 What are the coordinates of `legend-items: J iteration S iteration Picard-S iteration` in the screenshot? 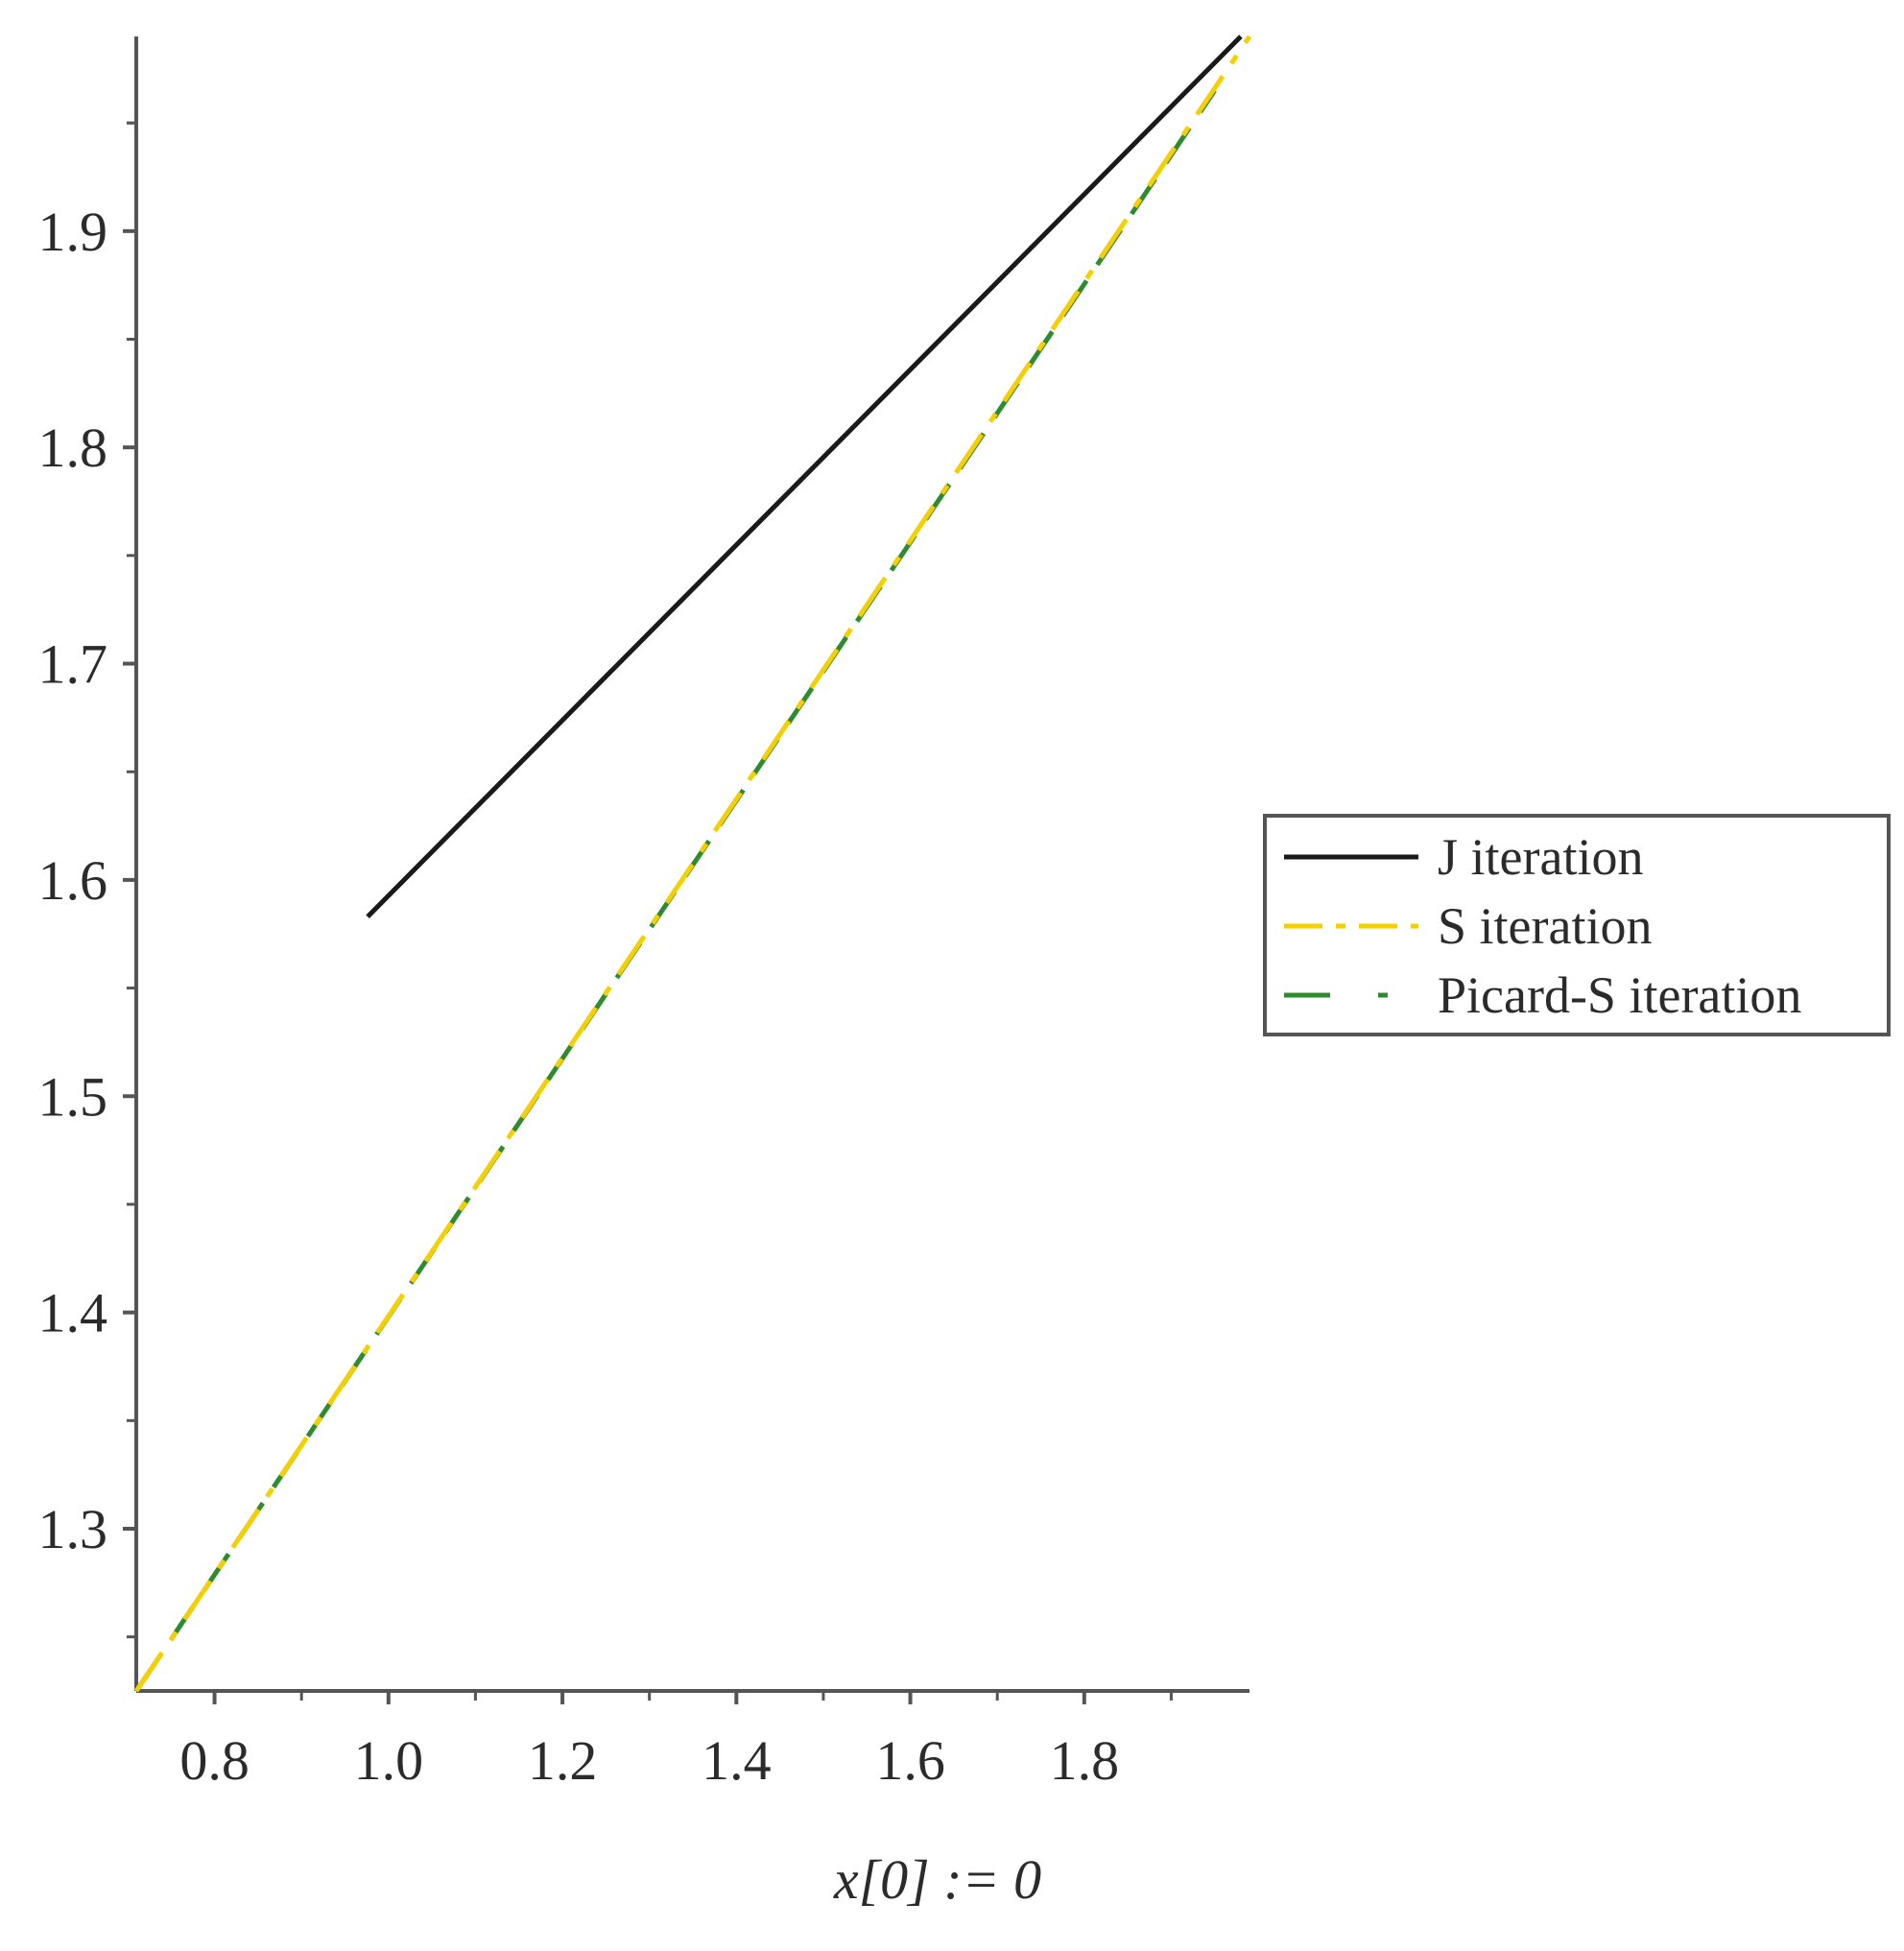 It's located at (1542, 926).